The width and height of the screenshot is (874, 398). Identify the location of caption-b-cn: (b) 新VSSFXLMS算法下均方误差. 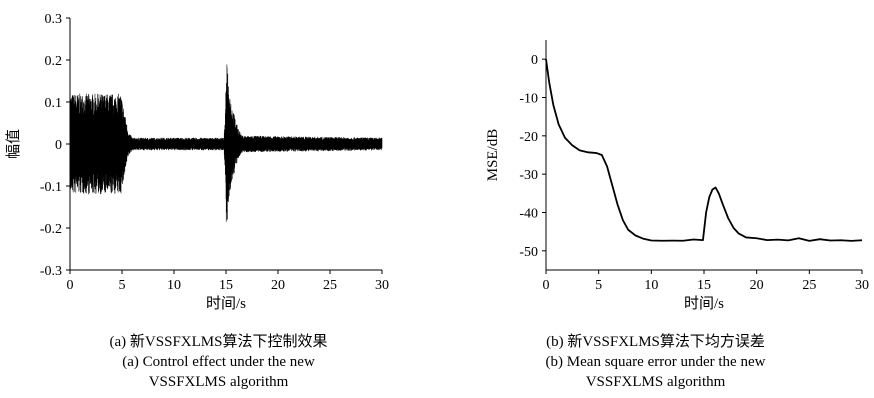
(655, 342).